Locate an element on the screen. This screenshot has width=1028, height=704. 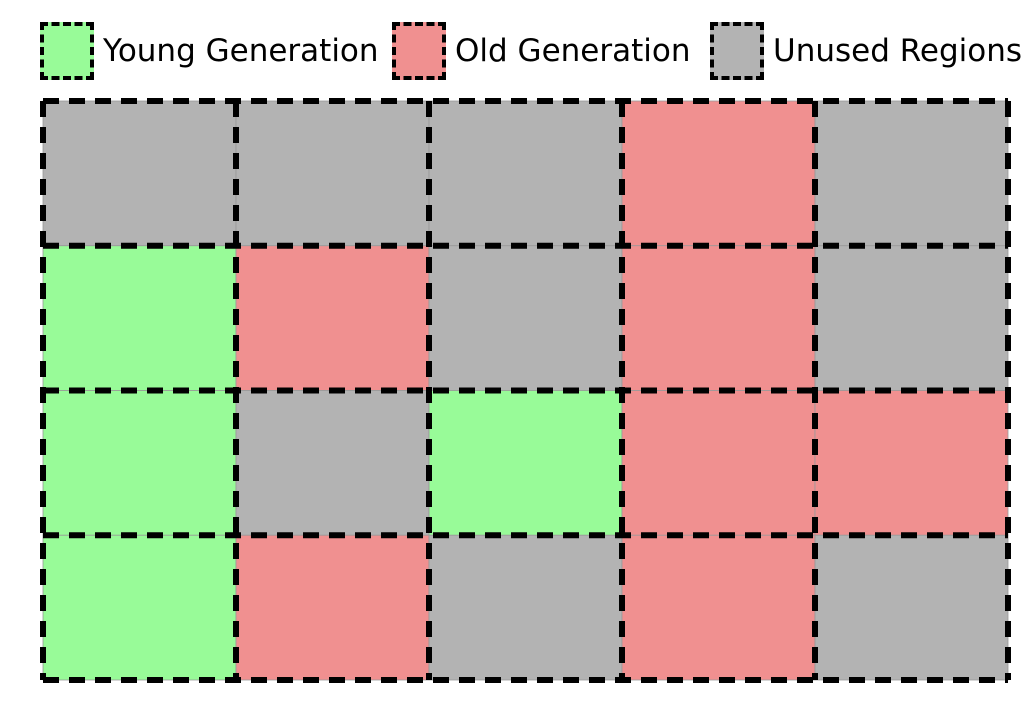
old-generation-swatch is located at coordinates (419, 51).